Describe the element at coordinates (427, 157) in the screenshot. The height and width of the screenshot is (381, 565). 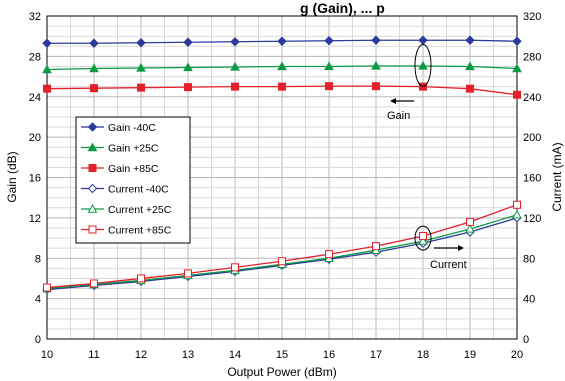
I see `annotations: Gain Current` at that location.